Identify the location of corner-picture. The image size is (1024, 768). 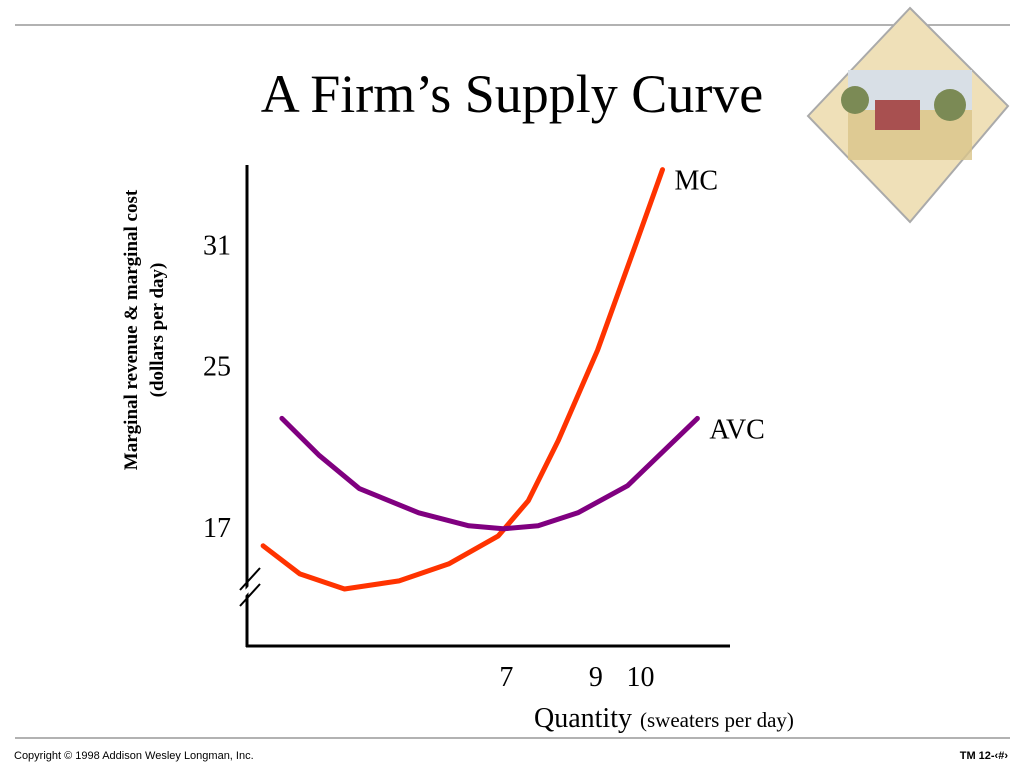
(908, 115).